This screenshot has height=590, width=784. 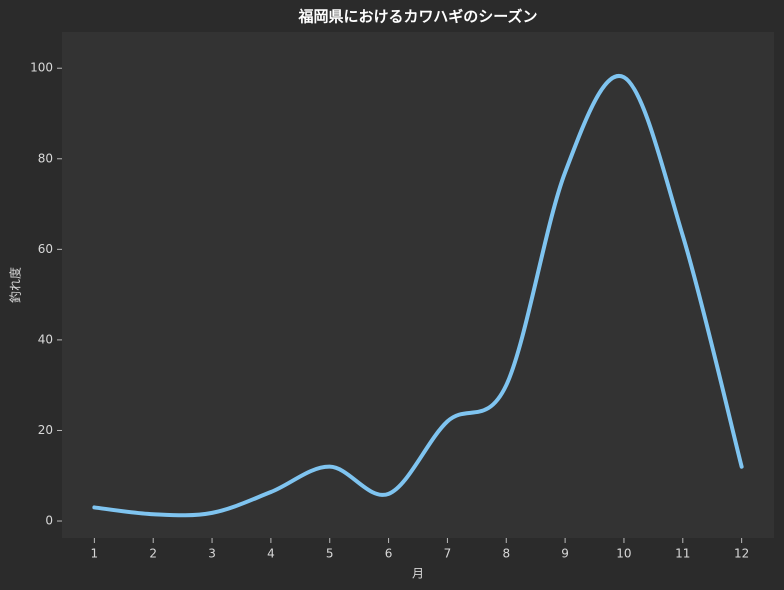 I want to click on x-tick-label: 8, so click(x=506, y=554).